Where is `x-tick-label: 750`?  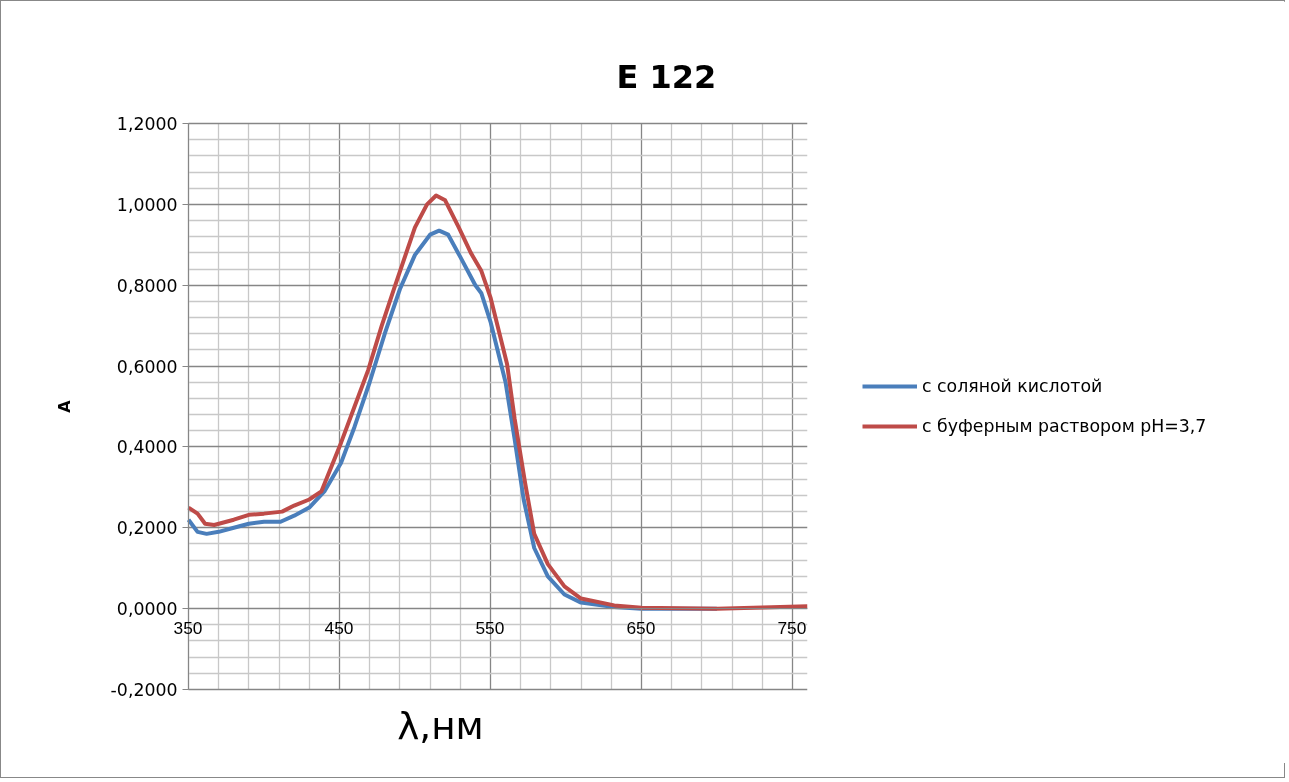 x-tick-label: 750 is located at coordinates (792, 629).